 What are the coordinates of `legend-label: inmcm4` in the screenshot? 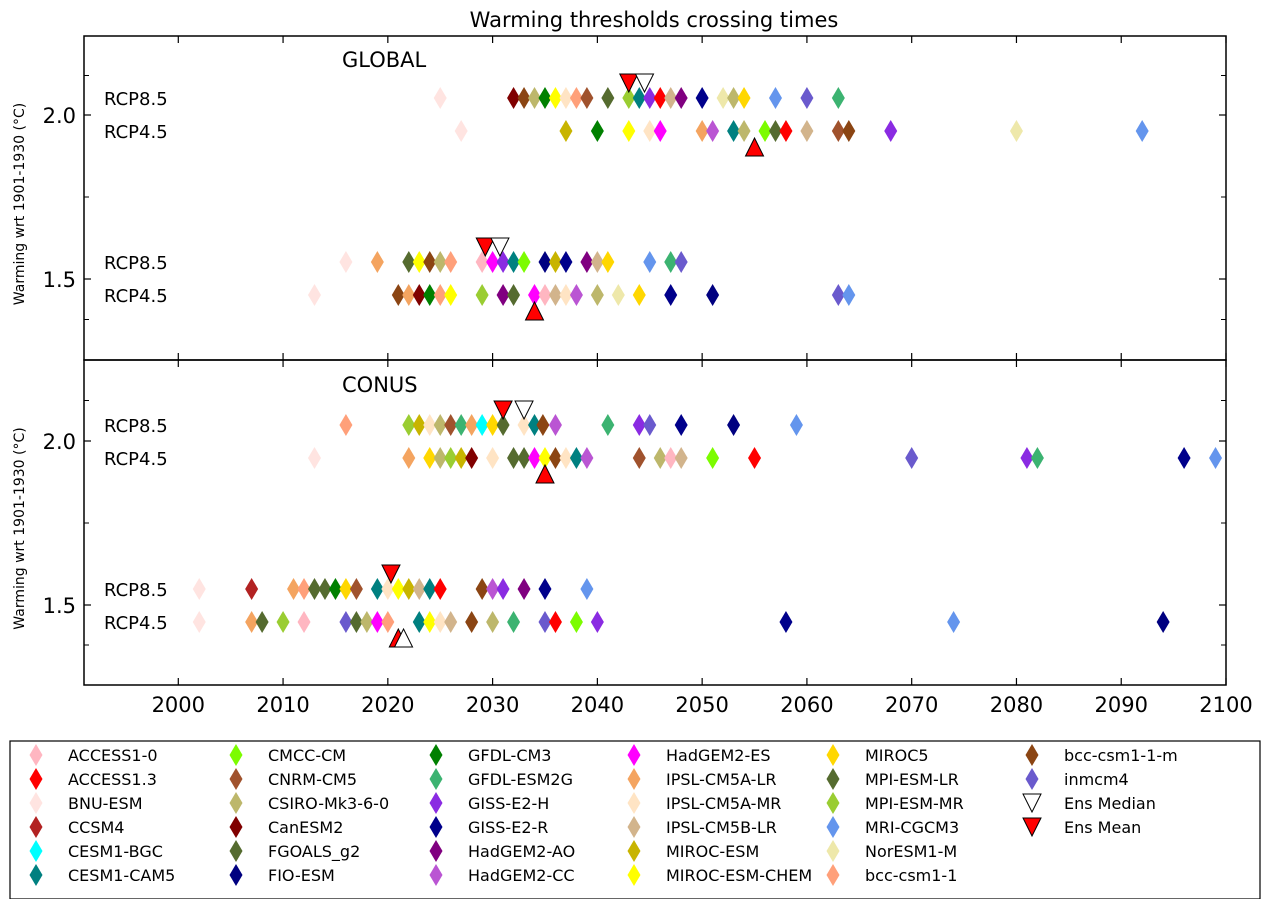 It's located at (1096, 779).